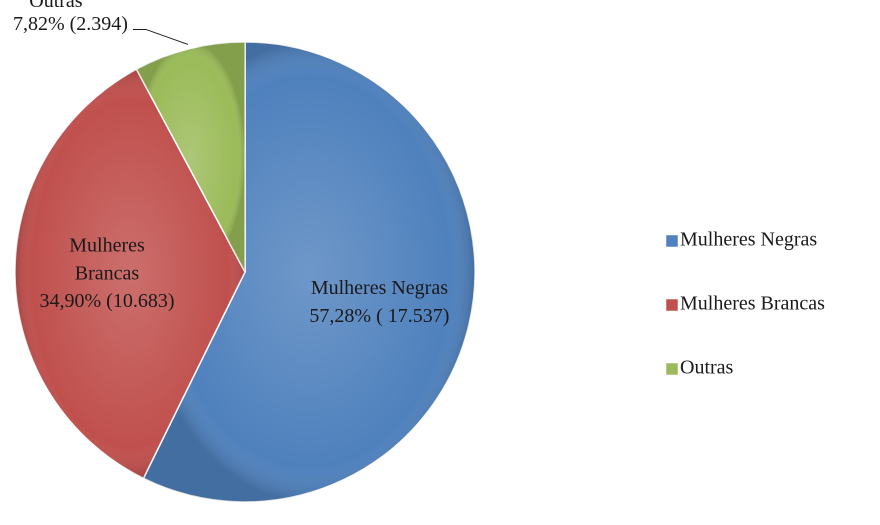 This screenshot has width=880, height=525. I want to click on legend-label: Outras, so click(707, 368).